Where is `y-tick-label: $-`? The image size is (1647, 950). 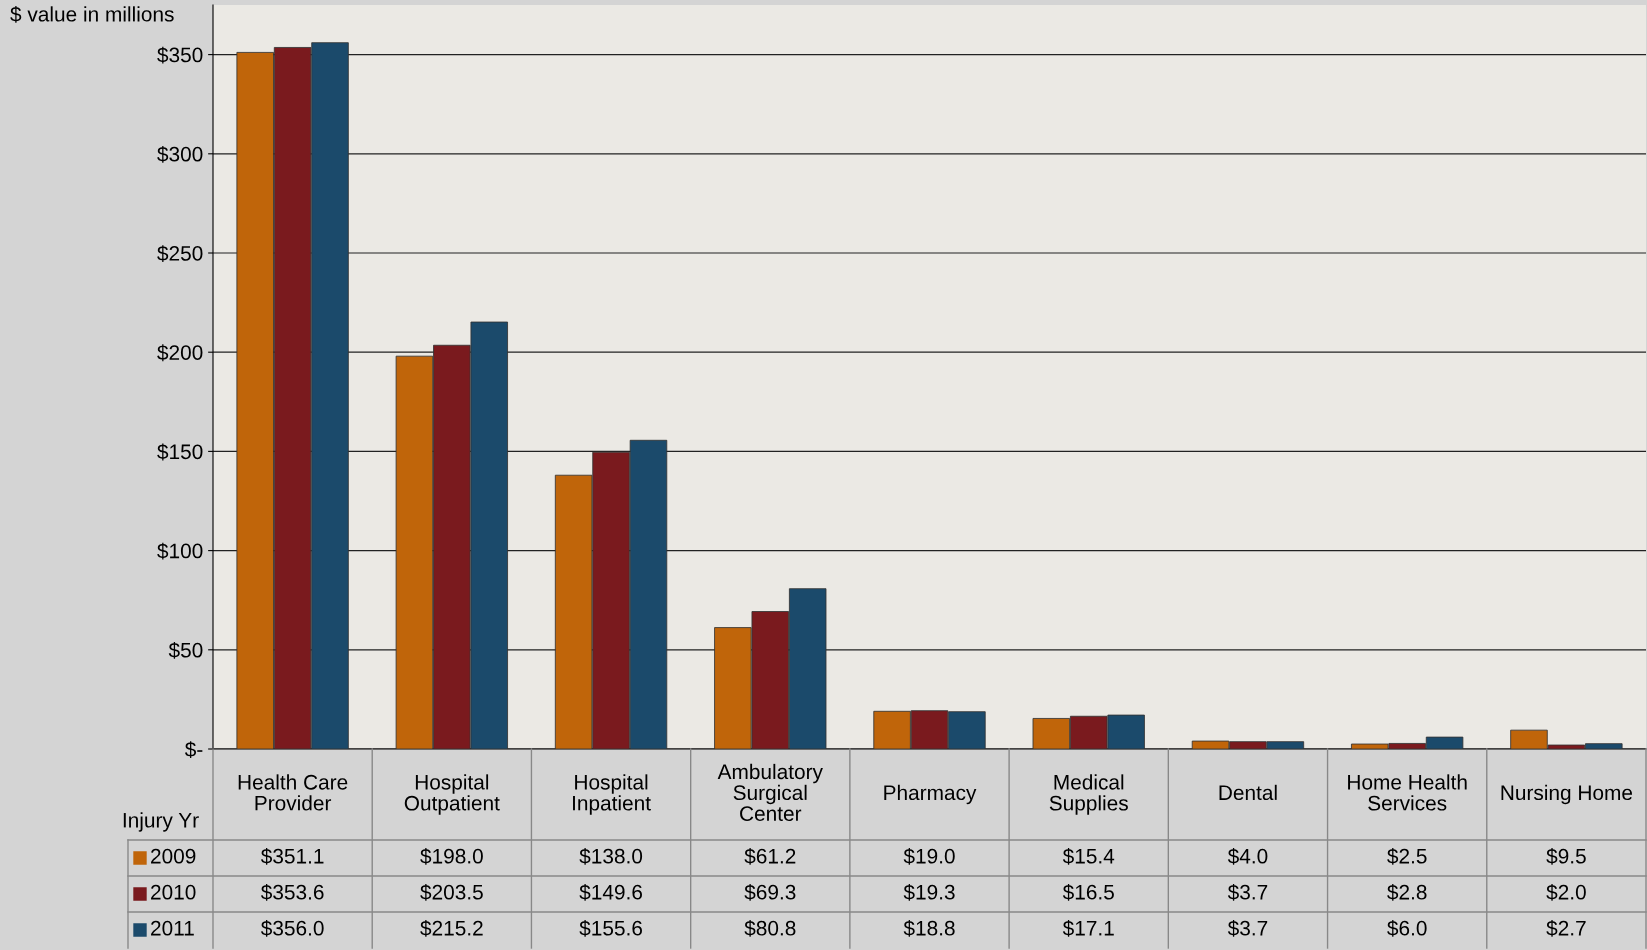 y-tick-label: $- is located at coordinates (193, 749).